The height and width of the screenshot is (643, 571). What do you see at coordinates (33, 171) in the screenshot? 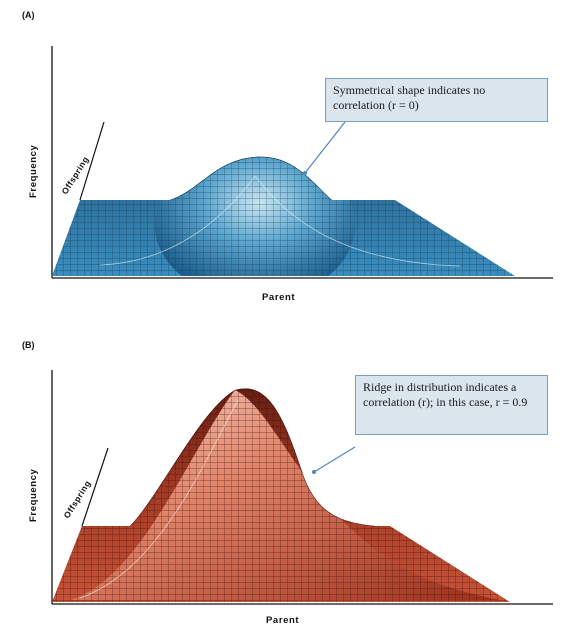
I see `y-axis-label-a: Frequency` at bounding box center [33, 171].